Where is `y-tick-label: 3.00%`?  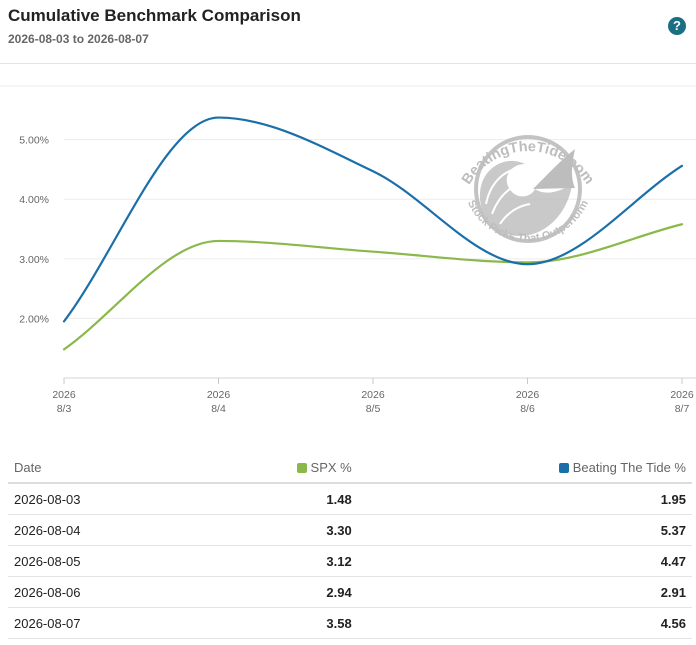 y-tick-label: 3.00% is located at coordinates (34, 260).